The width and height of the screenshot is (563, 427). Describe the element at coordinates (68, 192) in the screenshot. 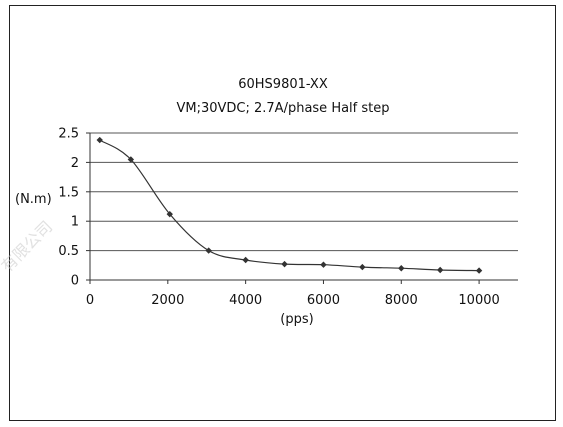

I see `y-tick-label: 1.5` at that location.